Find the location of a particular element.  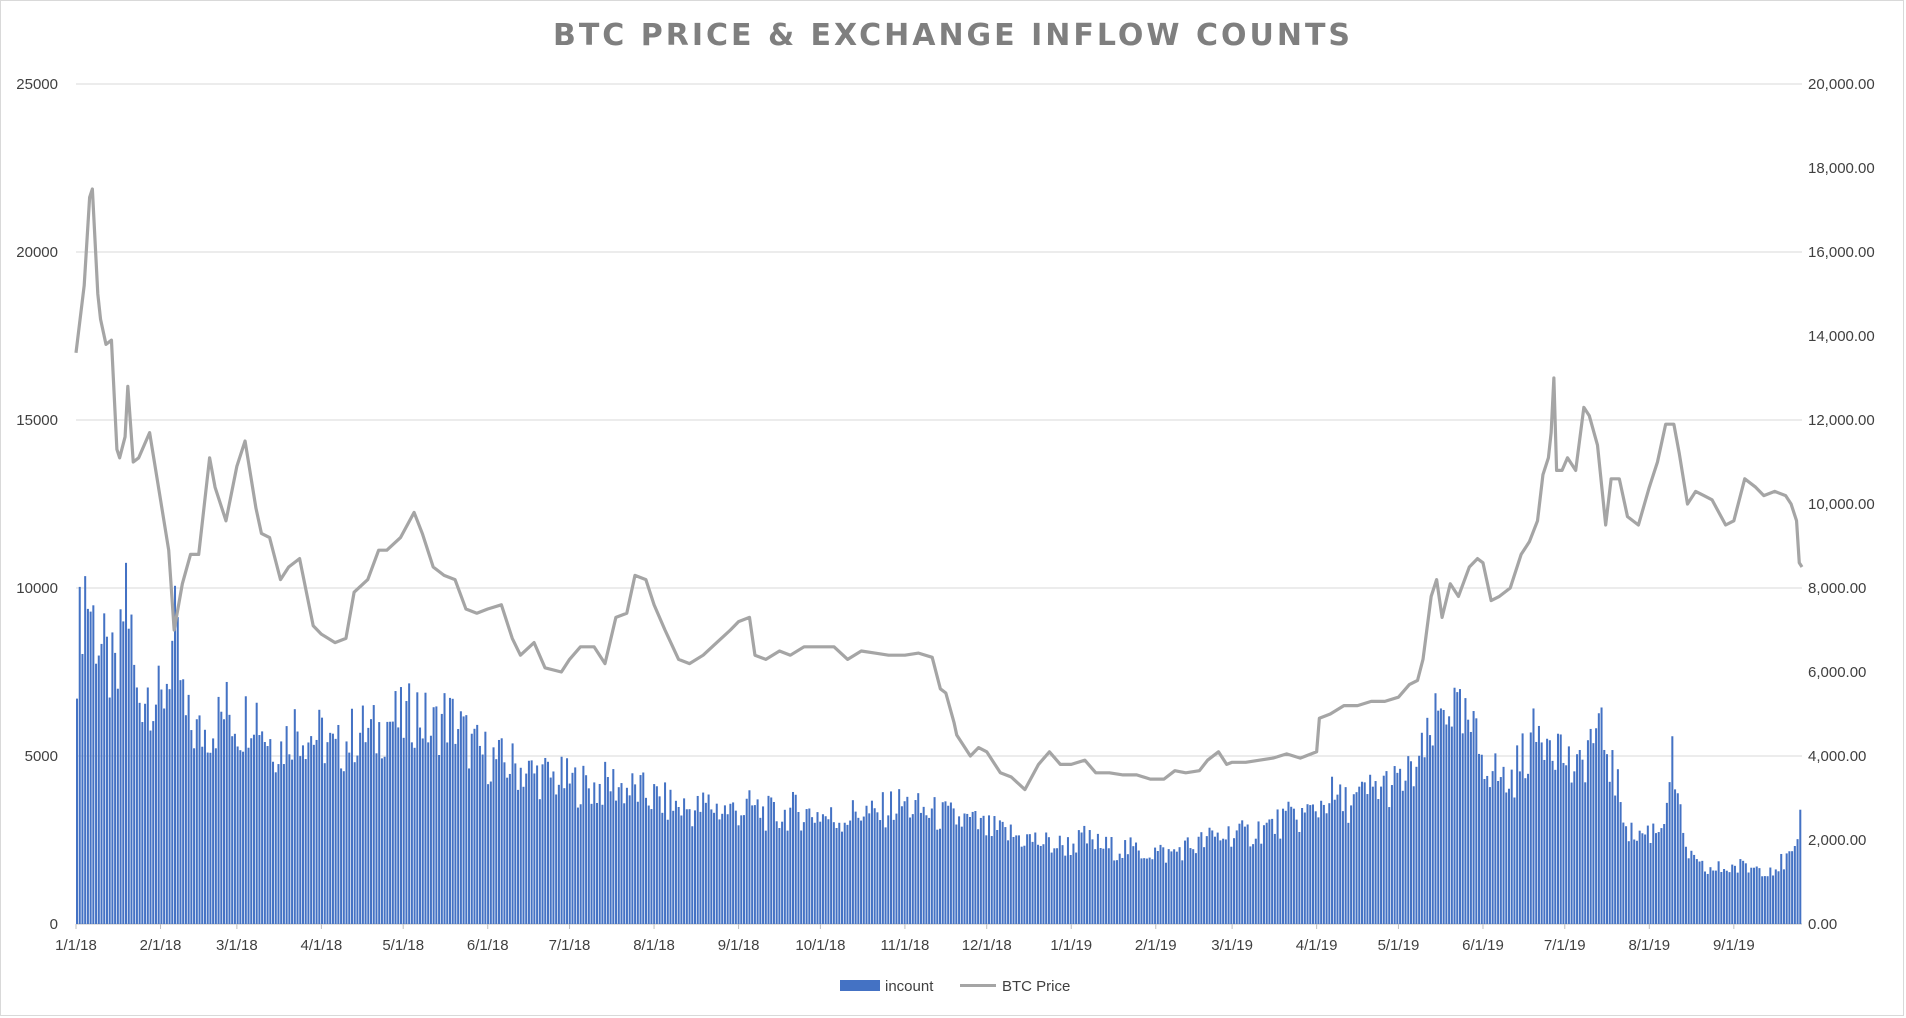

legend-label-incount: incount is located at coordinates (909, 986).